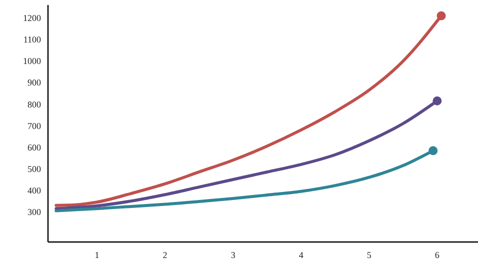  Describe the element at coordinates (32, 18) in the screenshot. I see `y-tick-label: 1200` at that location.